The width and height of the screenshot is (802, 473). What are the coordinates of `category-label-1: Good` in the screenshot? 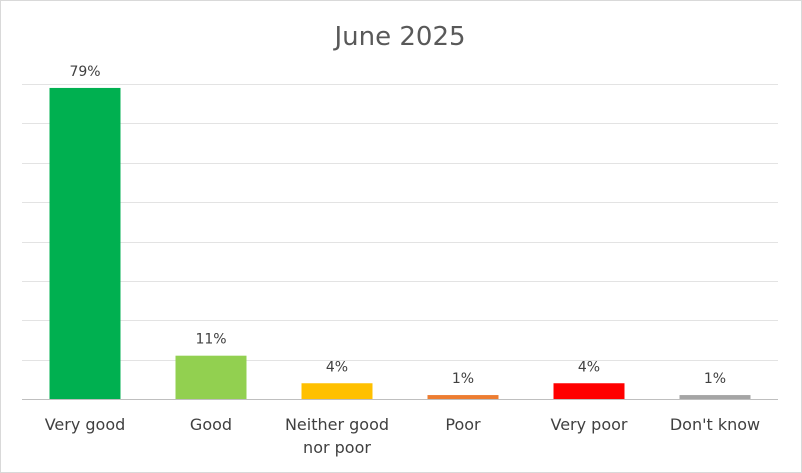 It's located at (211, 424).